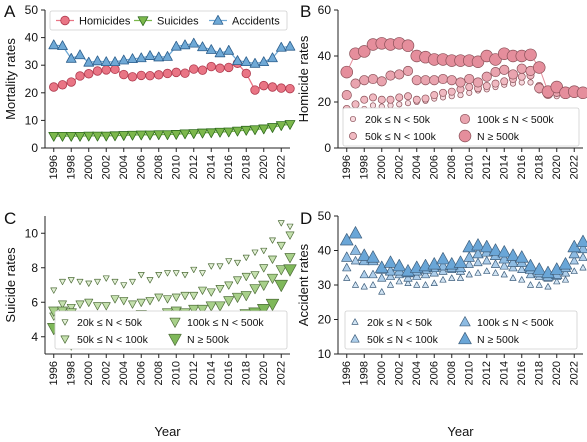  I want to click on panel-c-xlabel: Year, so click(167, 431).